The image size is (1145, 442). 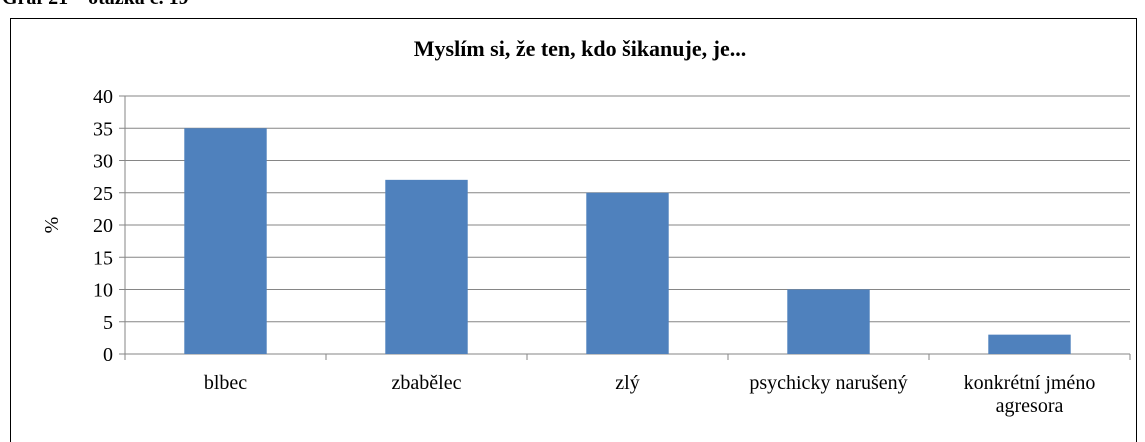 I want to click on y-axis-label: %, so click(x=52, y=225).